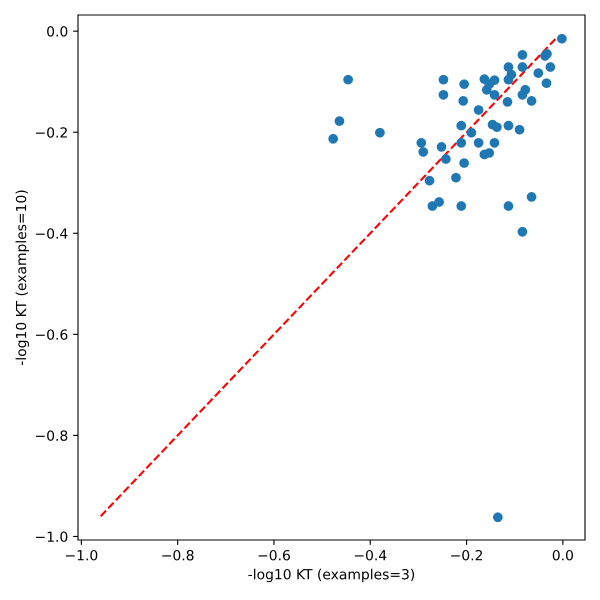 The width and height of the screenshot is (600, 600). Describe the element at coordinates (52, 334) in the screenshot. I see `y-tick-label: −0.6` at that location.